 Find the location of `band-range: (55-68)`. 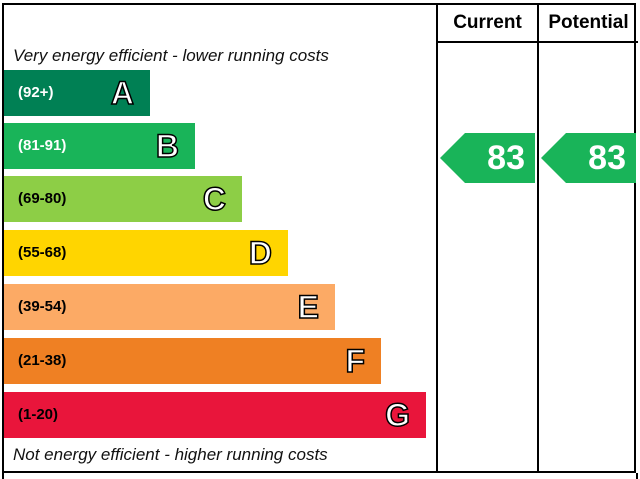

band-range: (55-68) is located at coordinates (42, 252).